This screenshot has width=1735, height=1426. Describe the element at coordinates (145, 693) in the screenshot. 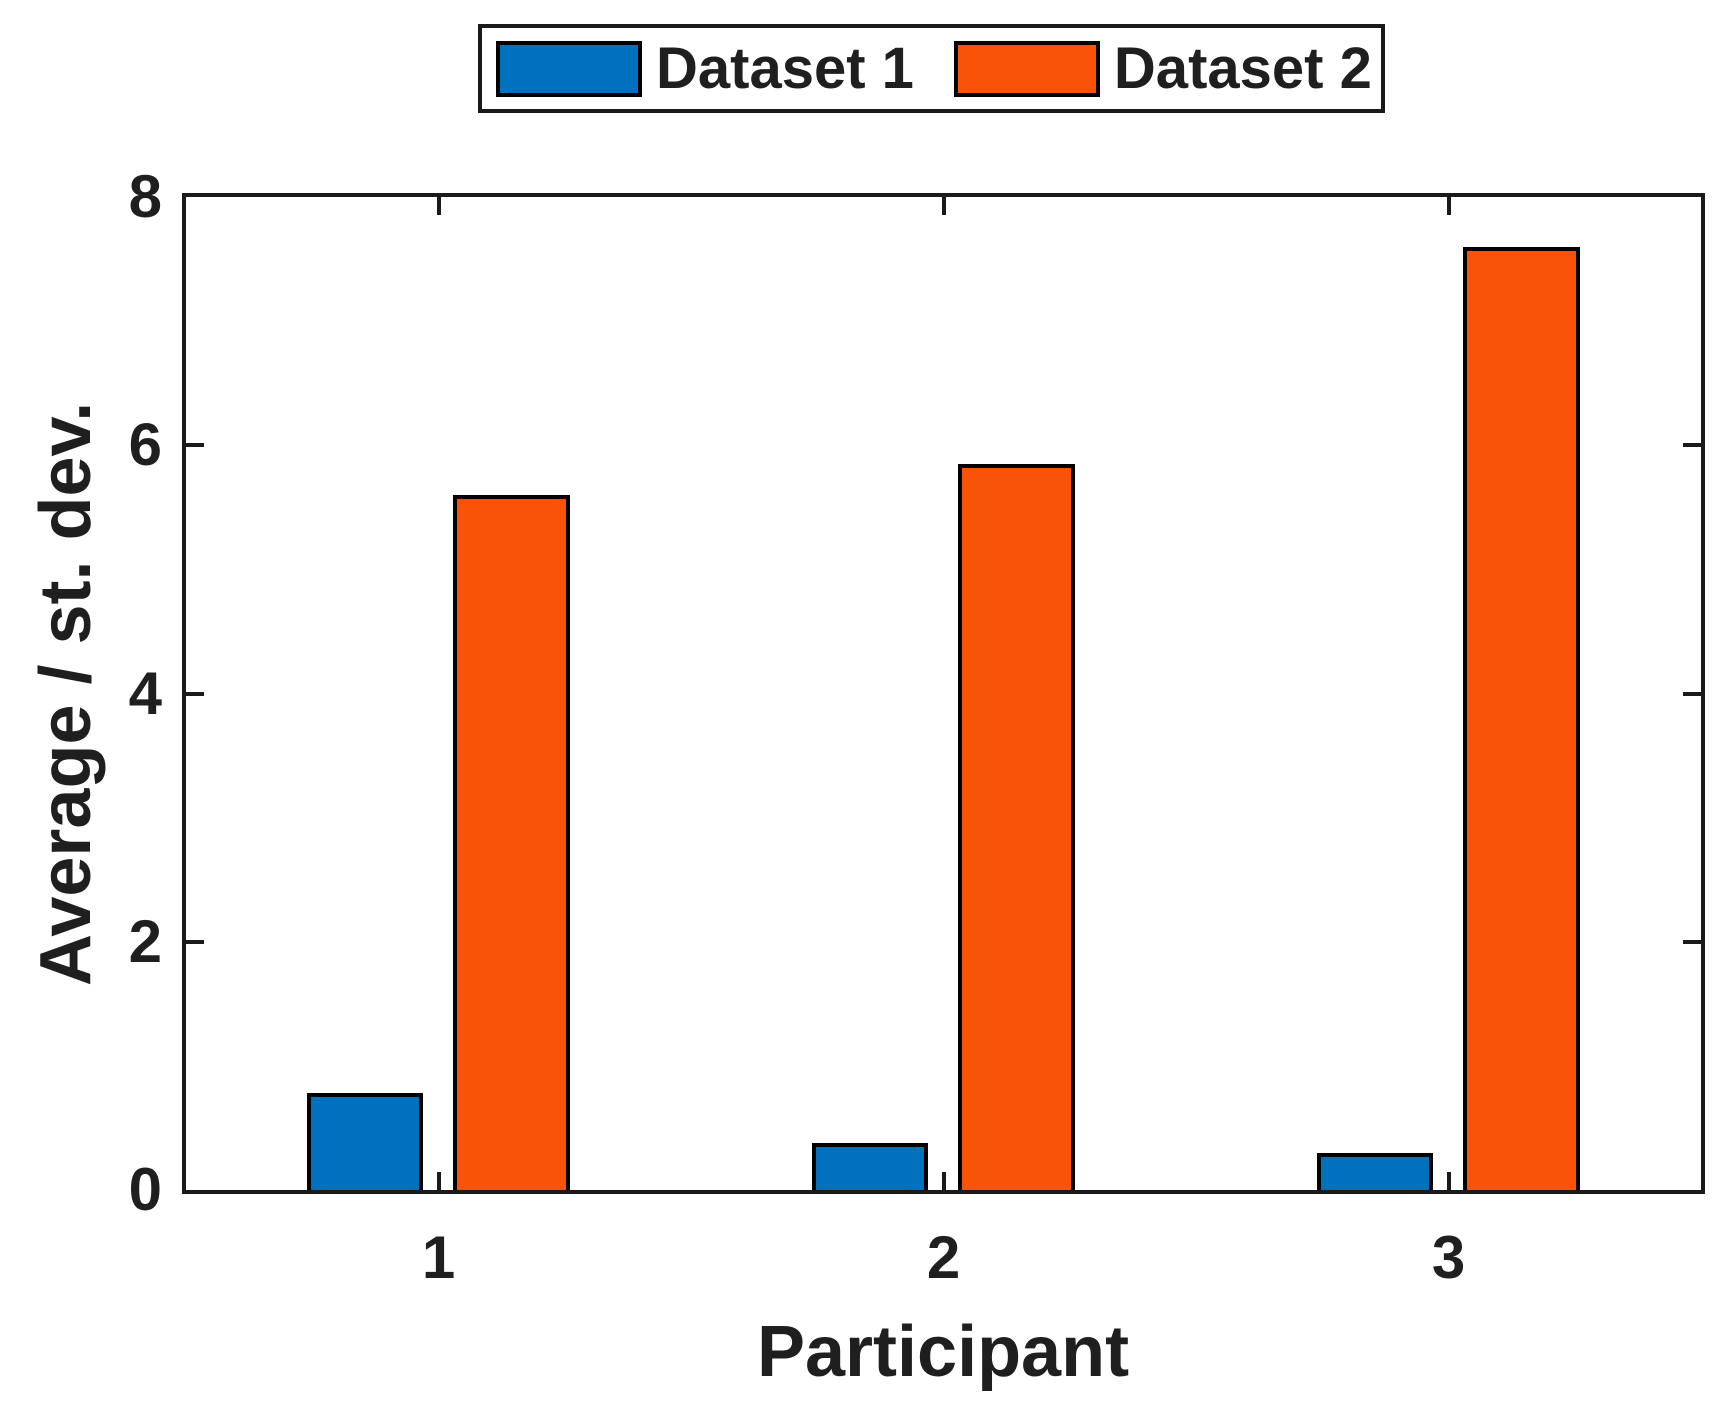

I see `y-tick-label: 4` at that location.